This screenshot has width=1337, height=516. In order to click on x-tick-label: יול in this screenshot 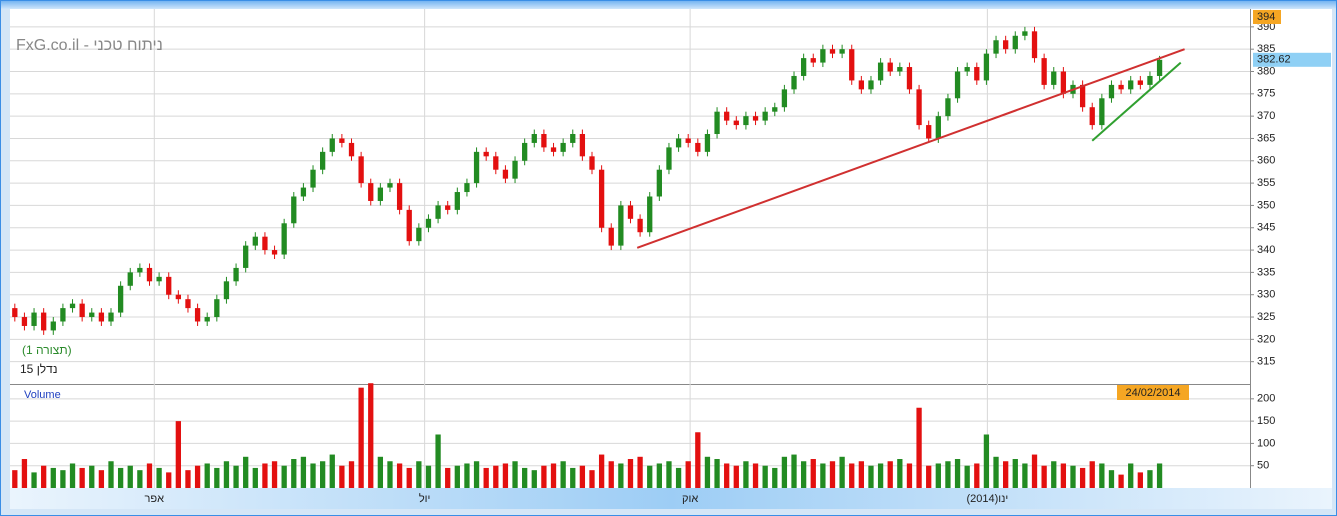, I will do `click(425, 498)`.